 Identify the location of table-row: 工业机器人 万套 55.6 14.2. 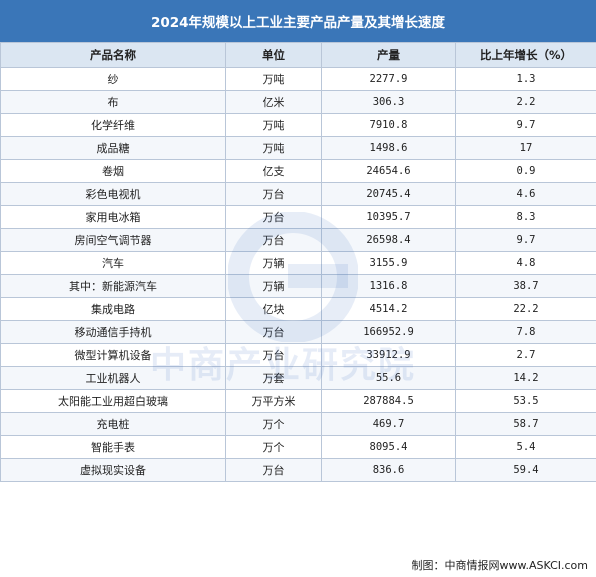
(298, 378).